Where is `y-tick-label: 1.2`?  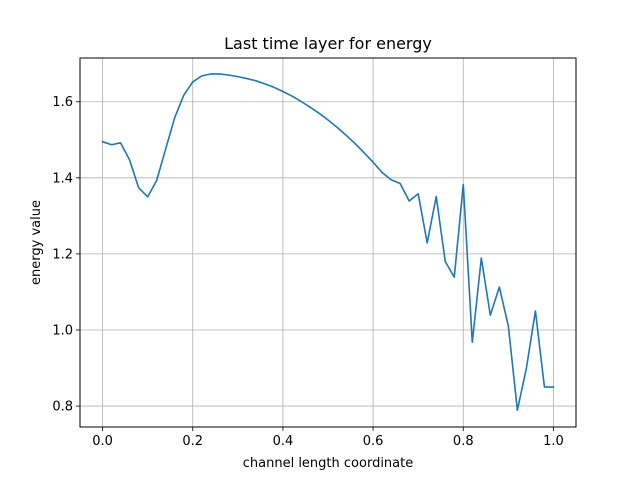 y-tick-label: 1.2 is located at coordinates (62, 254).